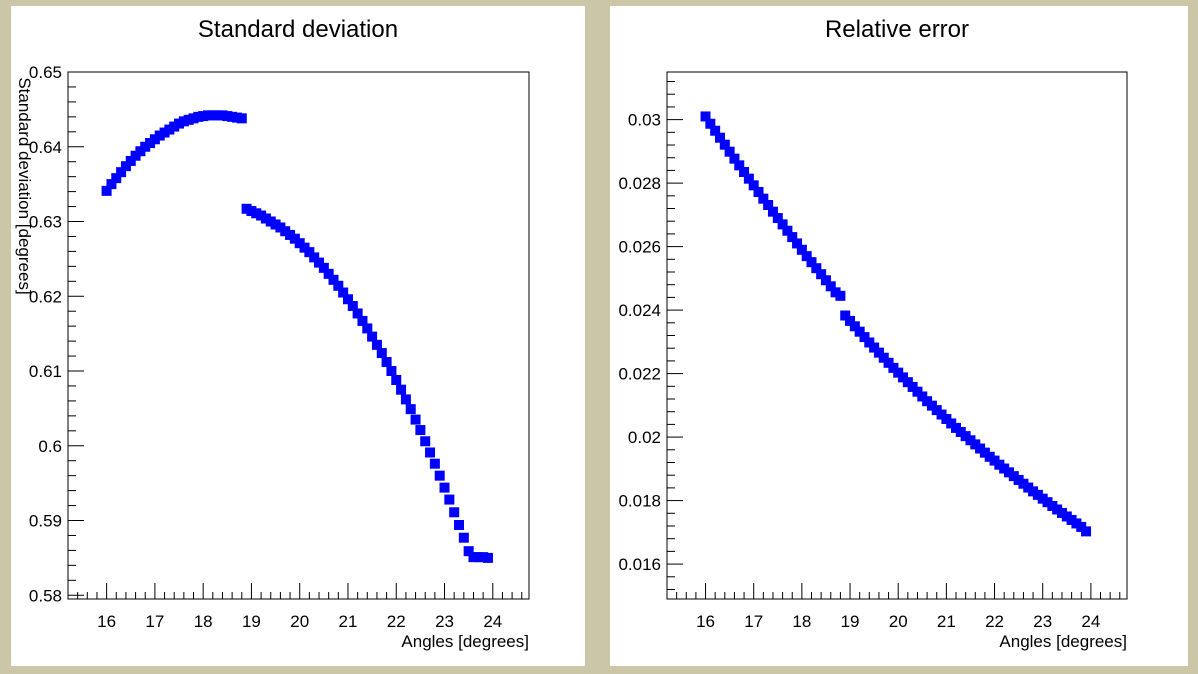 The image size is (1198, 674). I want to click on chart-title: Relative error, so click(897, 29).